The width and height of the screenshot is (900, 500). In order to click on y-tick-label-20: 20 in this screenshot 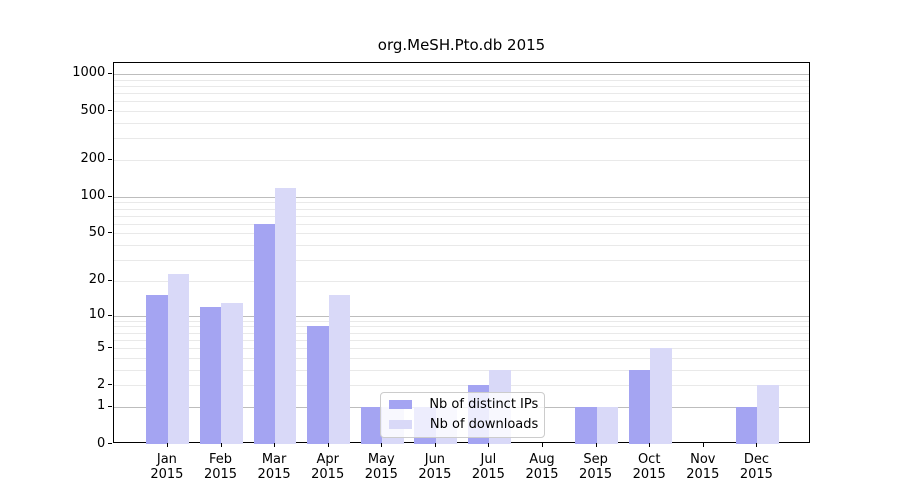, I will do `click(97, 280)`.